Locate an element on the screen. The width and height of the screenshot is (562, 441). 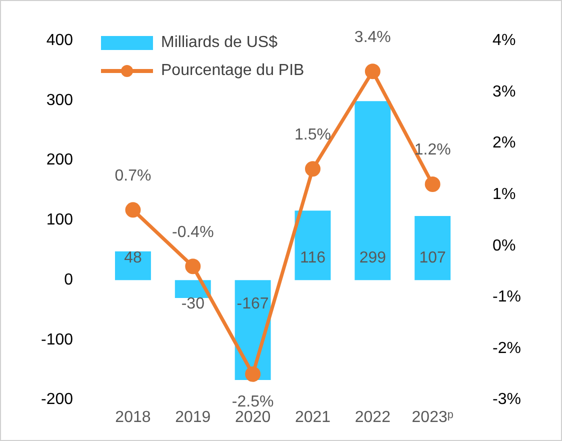
y2-tick-label: -3% is located at coordinates (506, 399).